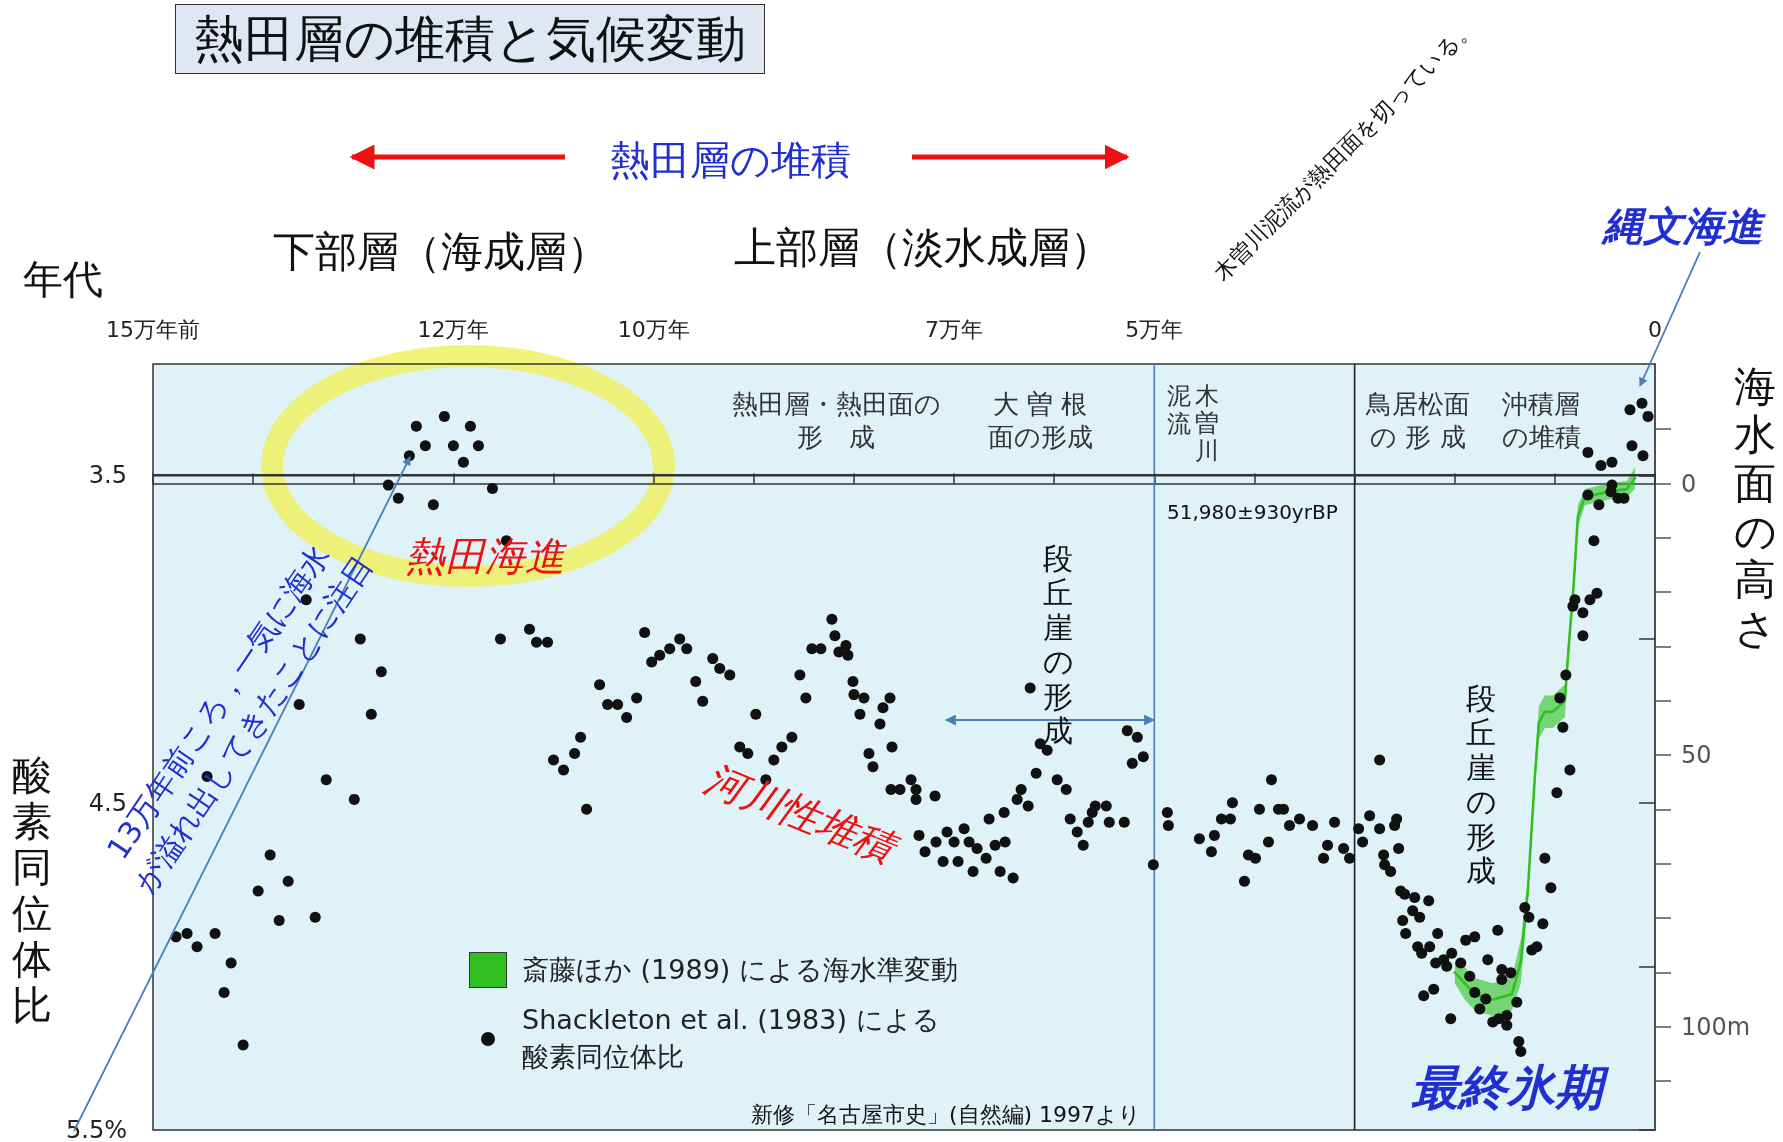  I want to click on y2-tick-label: 0, so click(1689, 483).